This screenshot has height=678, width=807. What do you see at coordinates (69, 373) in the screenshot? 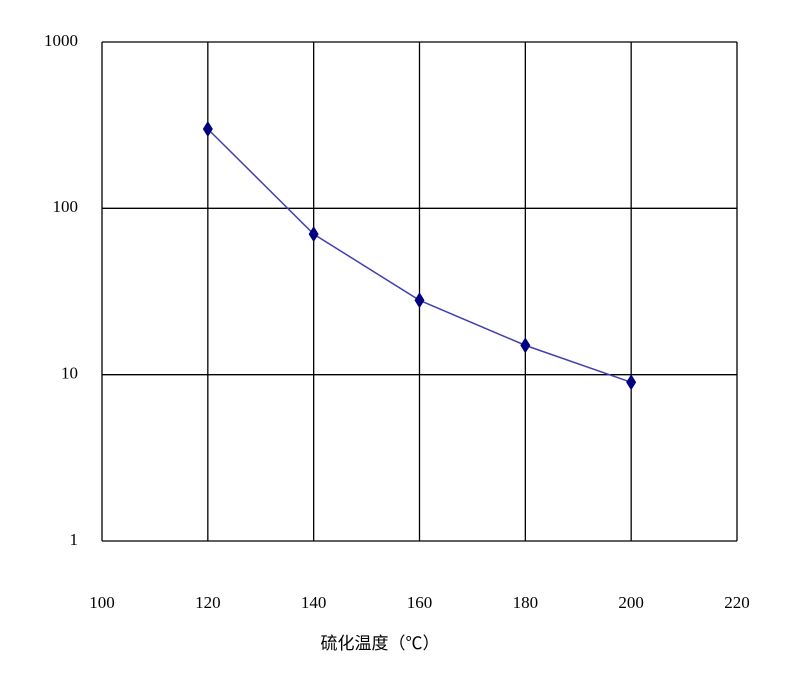
I see `y-tick-label: 10` at bounding box center [69, 373].